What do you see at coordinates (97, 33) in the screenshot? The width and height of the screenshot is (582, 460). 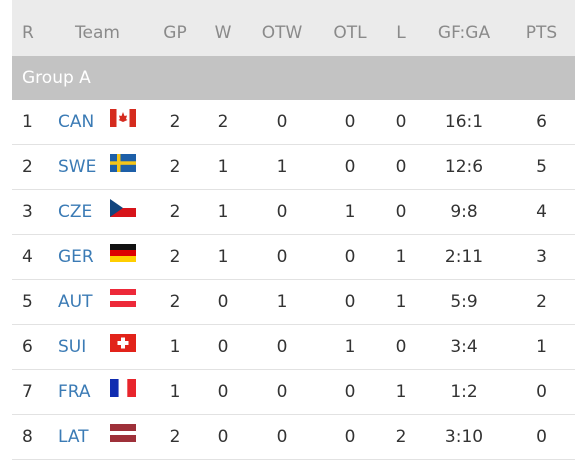 I see `column-header: Team` at bounding box center [97, 33].